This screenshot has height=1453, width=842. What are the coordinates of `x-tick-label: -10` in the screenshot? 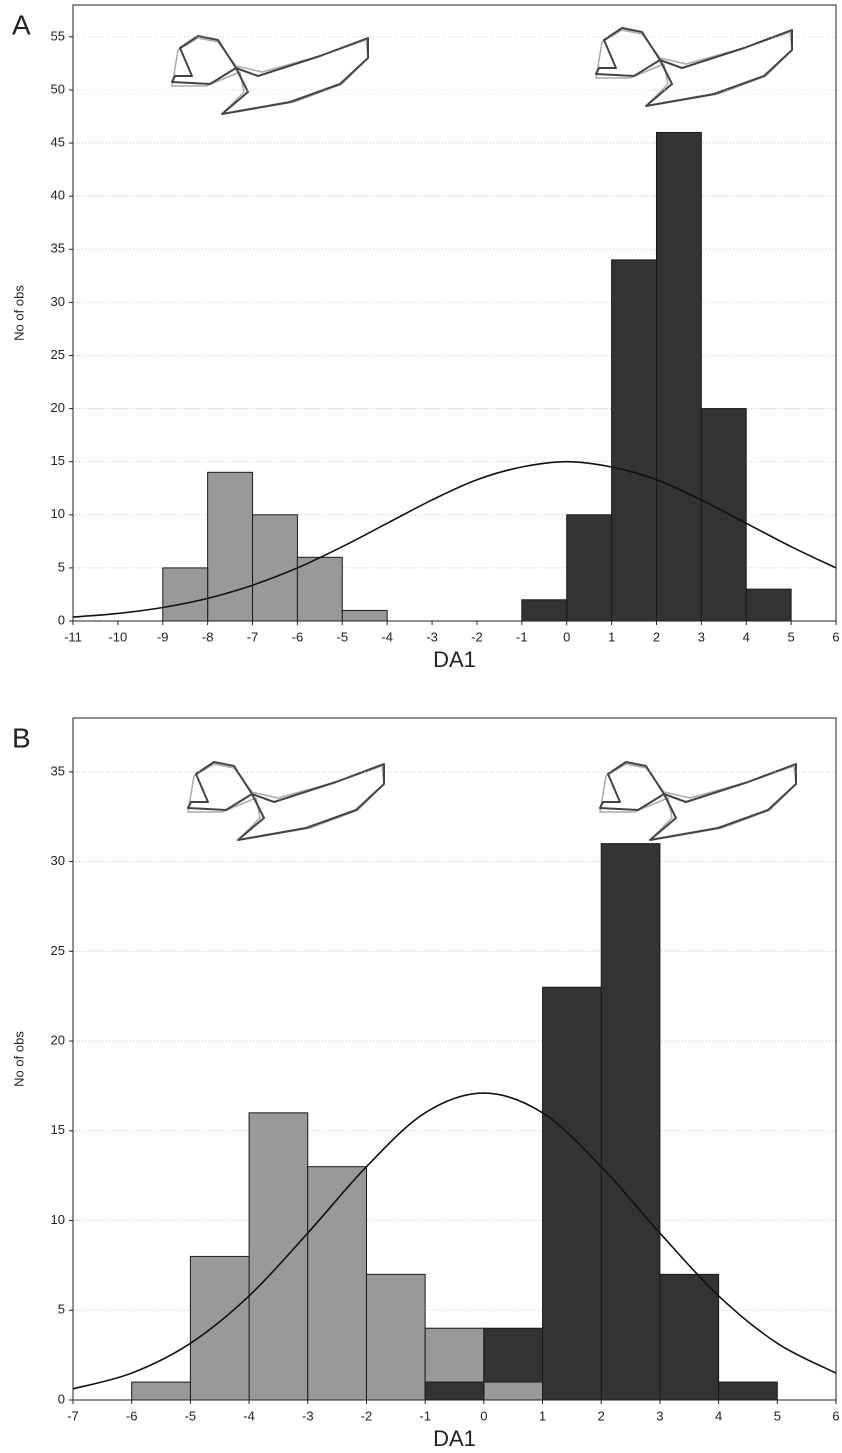 It's located at (117, 636).